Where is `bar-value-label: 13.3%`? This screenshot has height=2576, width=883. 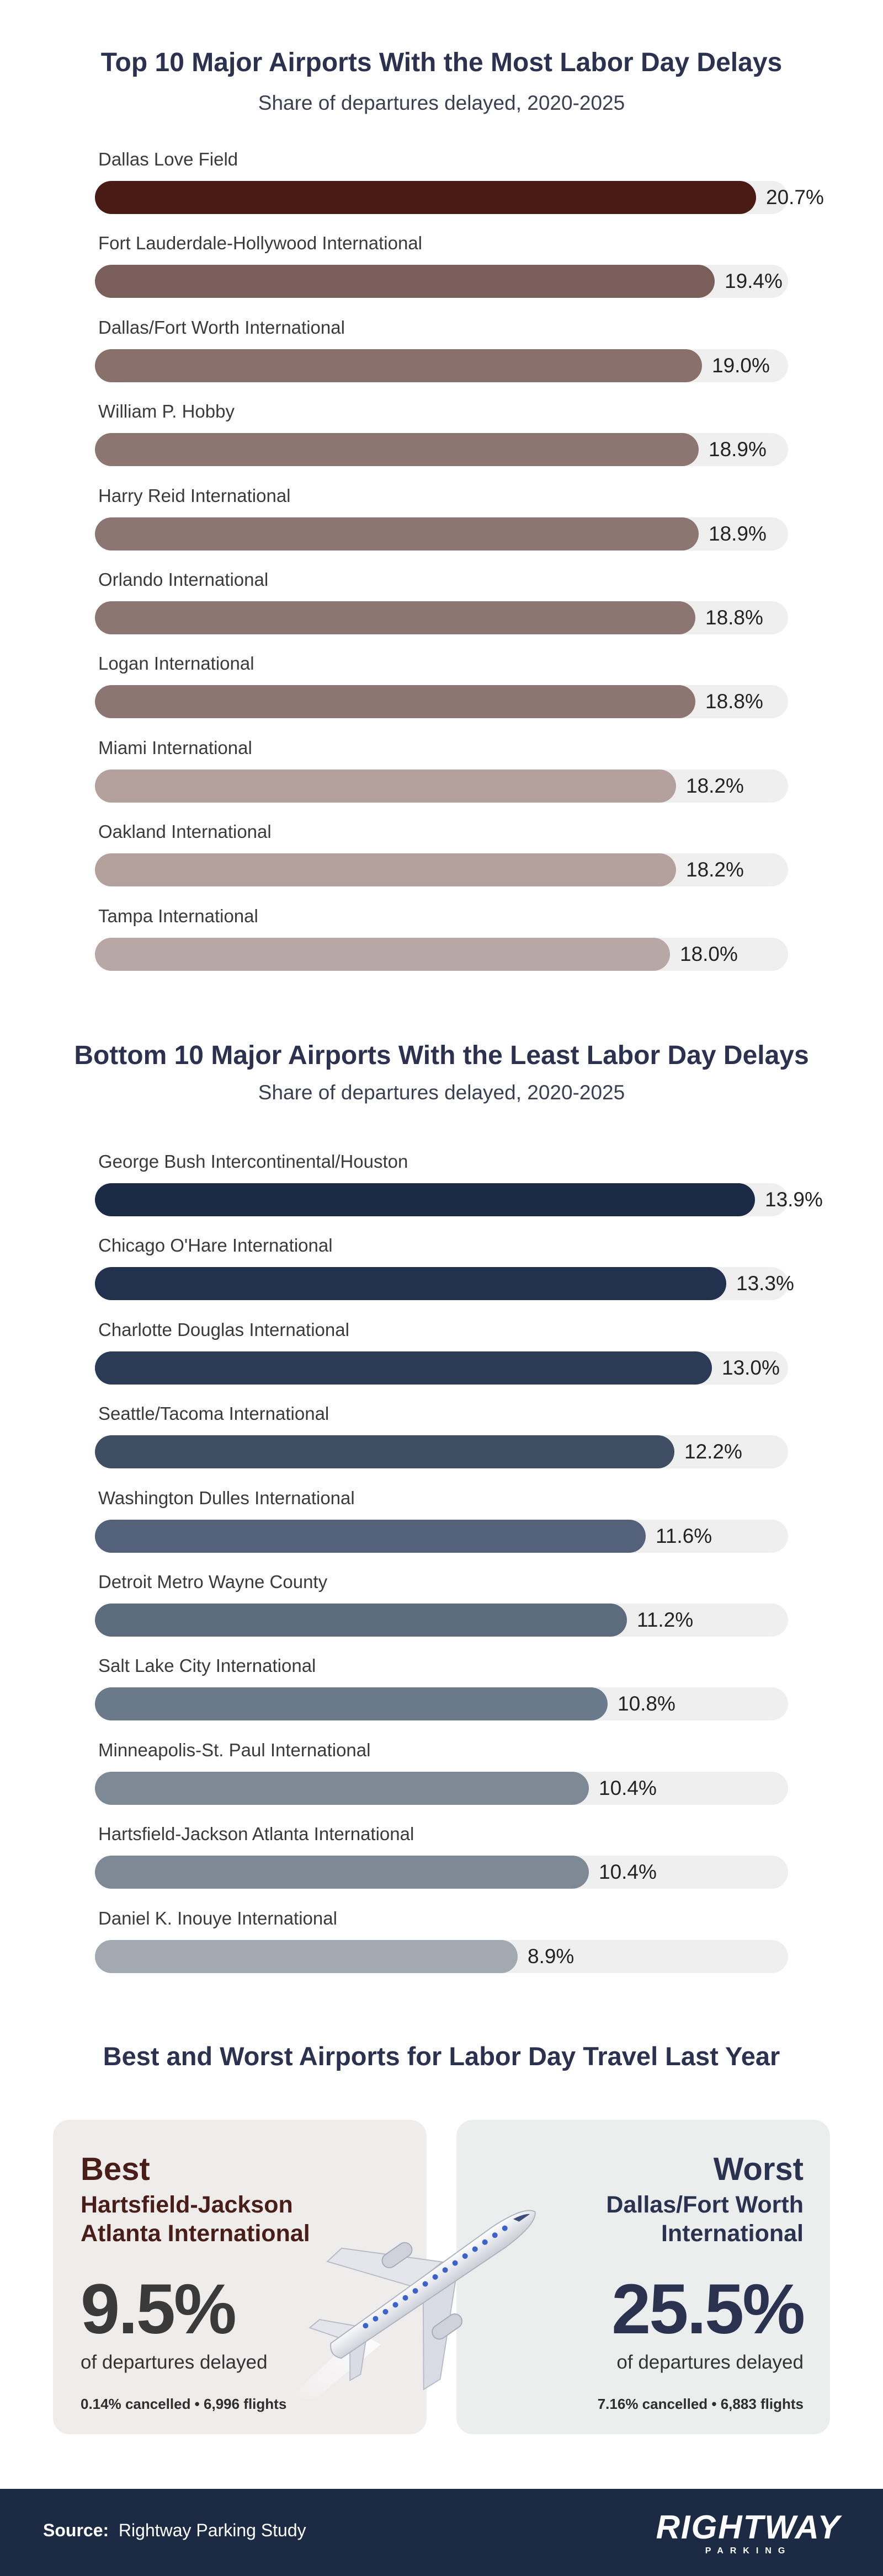
bar-value-label: 13.3% is located at coordinates (765, 1283).